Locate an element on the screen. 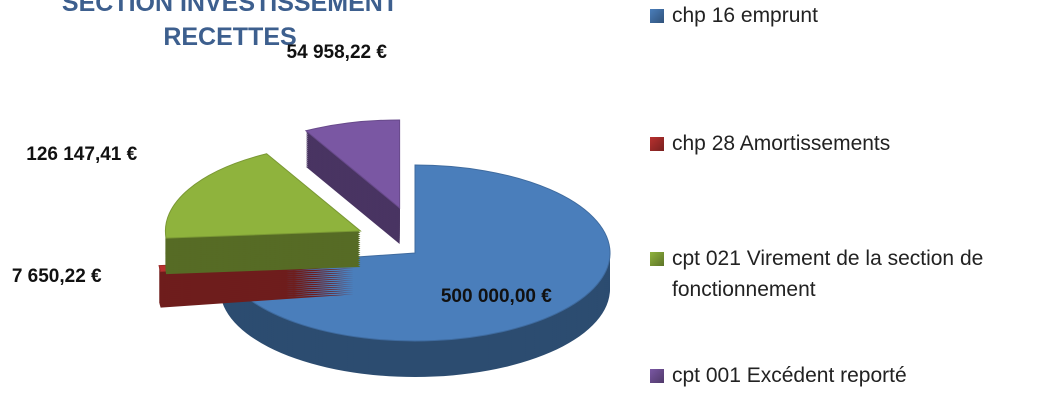  legend-entry: cpt 001 Excédent reporté is located at coordinates (850, 375).